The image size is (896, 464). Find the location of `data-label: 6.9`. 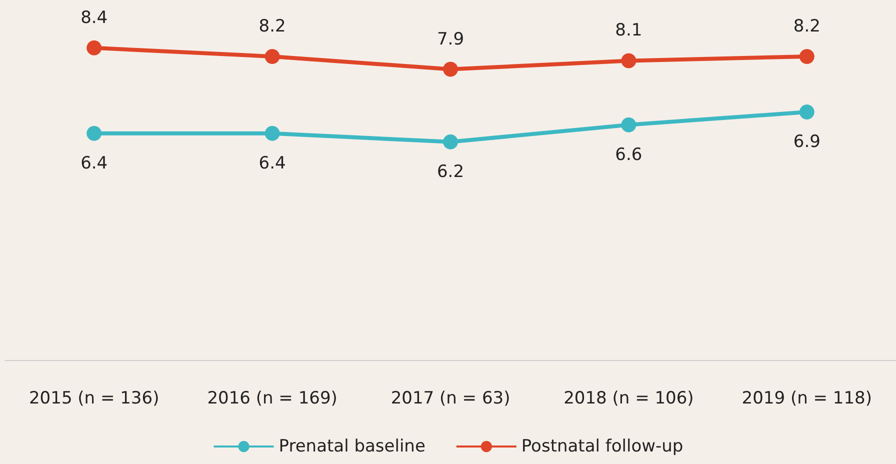

data-label: 6.9 is located at coordinates (806, 142).